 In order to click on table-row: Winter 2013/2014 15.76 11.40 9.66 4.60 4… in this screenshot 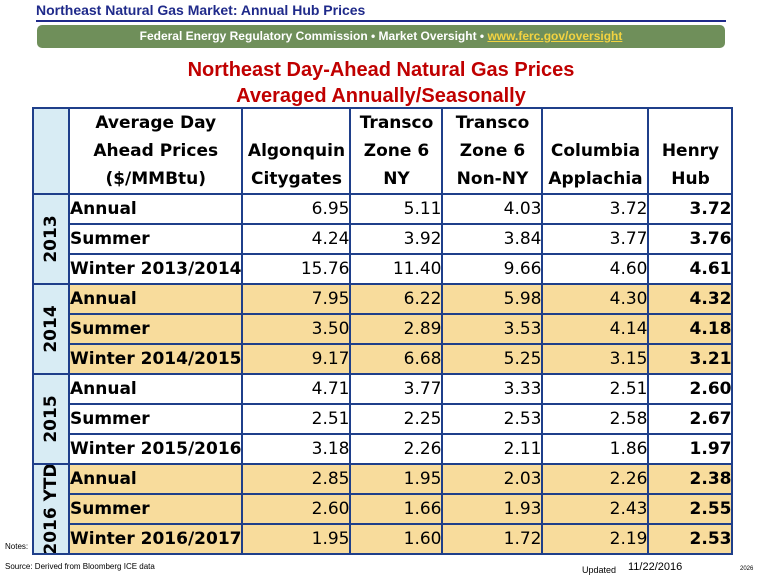, I will do `click(383, 269)`.